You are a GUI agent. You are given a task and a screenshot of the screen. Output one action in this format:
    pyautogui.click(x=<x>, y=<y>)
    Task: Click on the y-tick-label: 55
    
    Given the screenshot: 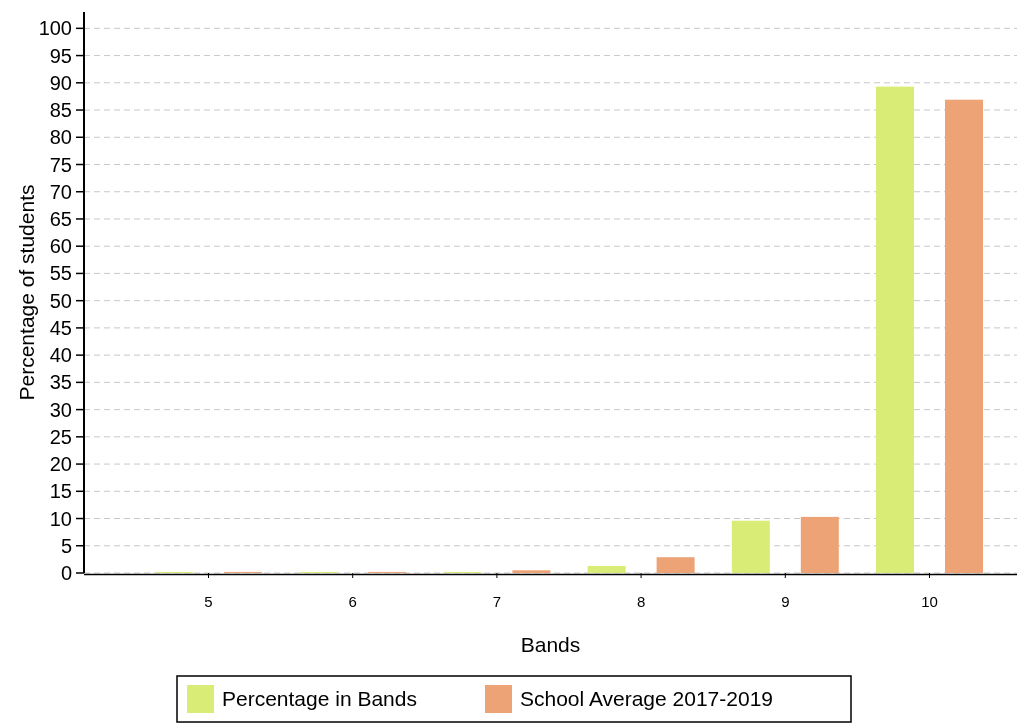 What is the action you would take?
    pyautogui.click(x=60, y=273)
    